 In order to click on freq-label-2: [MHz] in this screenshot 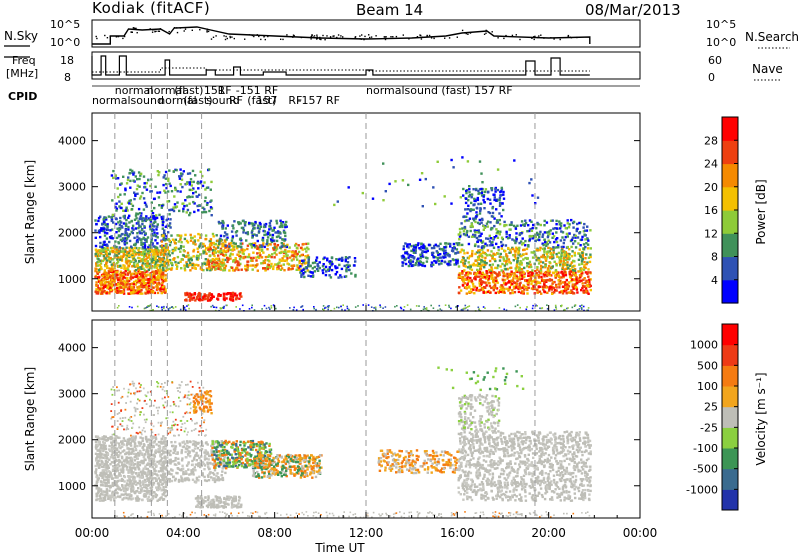, I will do `click(22, 73)`.